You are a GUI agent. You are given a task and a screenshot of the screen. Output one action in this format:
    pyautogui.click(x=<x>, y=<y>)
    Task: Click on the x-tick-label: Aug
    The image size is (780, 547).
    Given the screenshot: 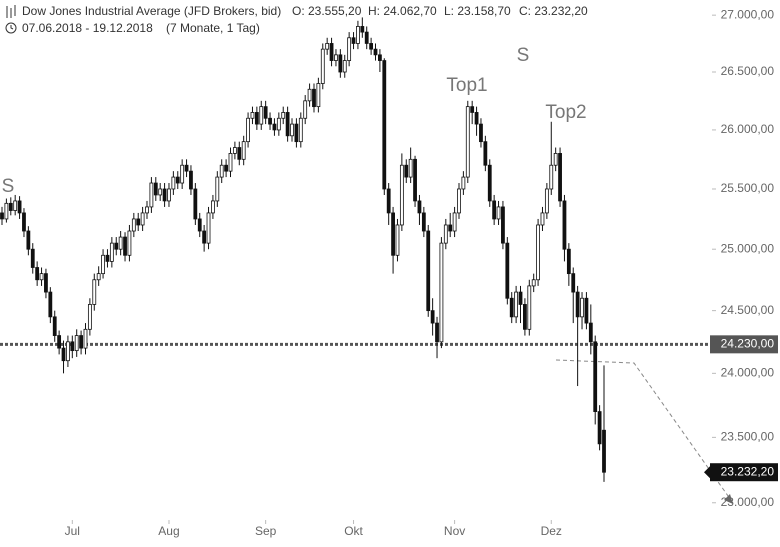 What is the action you would take?
    pyautogui.click(x=168, y=531)
    